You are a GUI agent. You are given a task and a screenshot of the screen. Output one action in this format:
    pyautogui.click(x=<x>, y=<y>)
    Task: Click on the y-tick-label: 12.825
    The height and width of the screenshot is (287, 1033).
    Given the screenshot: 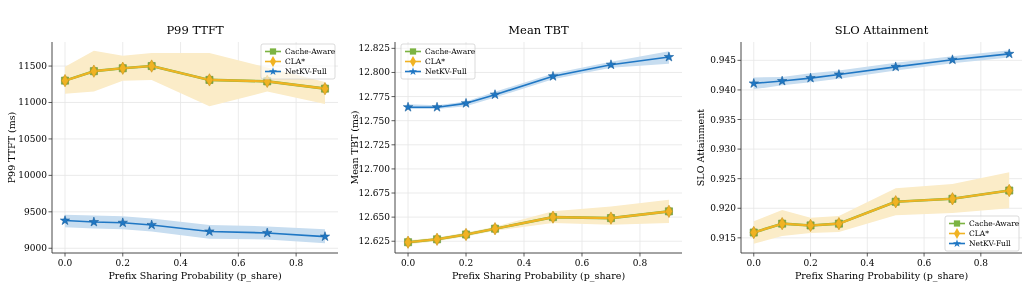 What is the action you would take?
    pyautogui.click(x=374, y=48)
    